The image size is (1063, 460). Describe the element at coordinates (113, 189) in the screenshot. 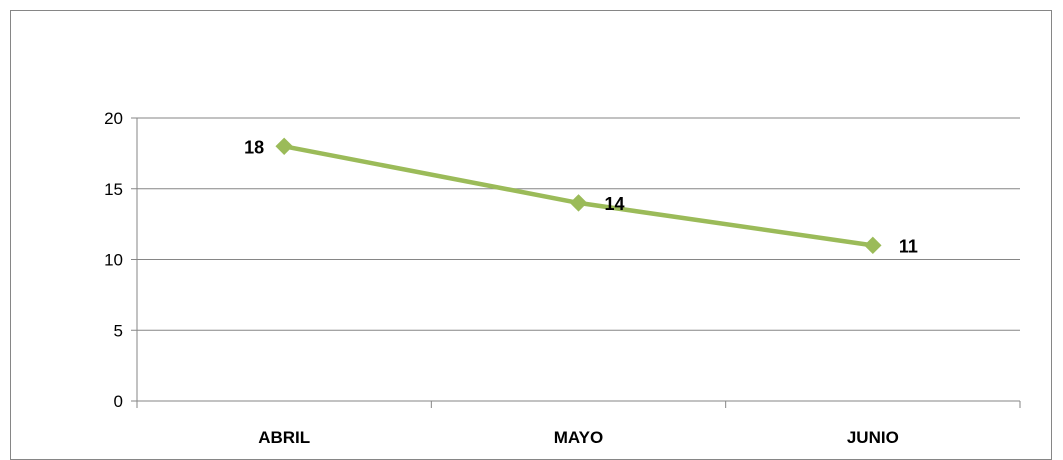

I see `y-tick-label: 15` at that location.